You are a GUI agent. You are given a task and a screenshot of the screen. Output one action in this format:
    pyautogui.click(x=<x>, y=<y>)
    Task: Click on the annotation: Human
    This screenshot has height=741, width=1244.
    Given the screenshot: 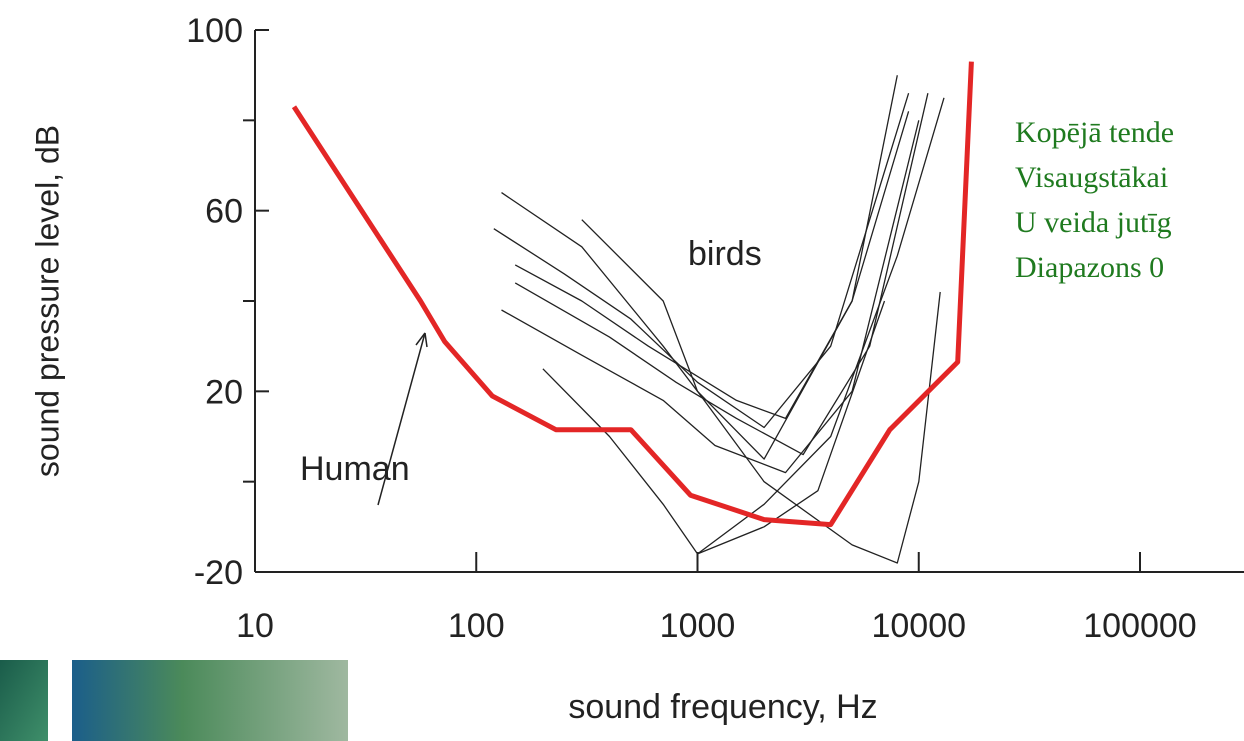 What is the action you would take?
    pyautogui.click(x=355, y=469)
    